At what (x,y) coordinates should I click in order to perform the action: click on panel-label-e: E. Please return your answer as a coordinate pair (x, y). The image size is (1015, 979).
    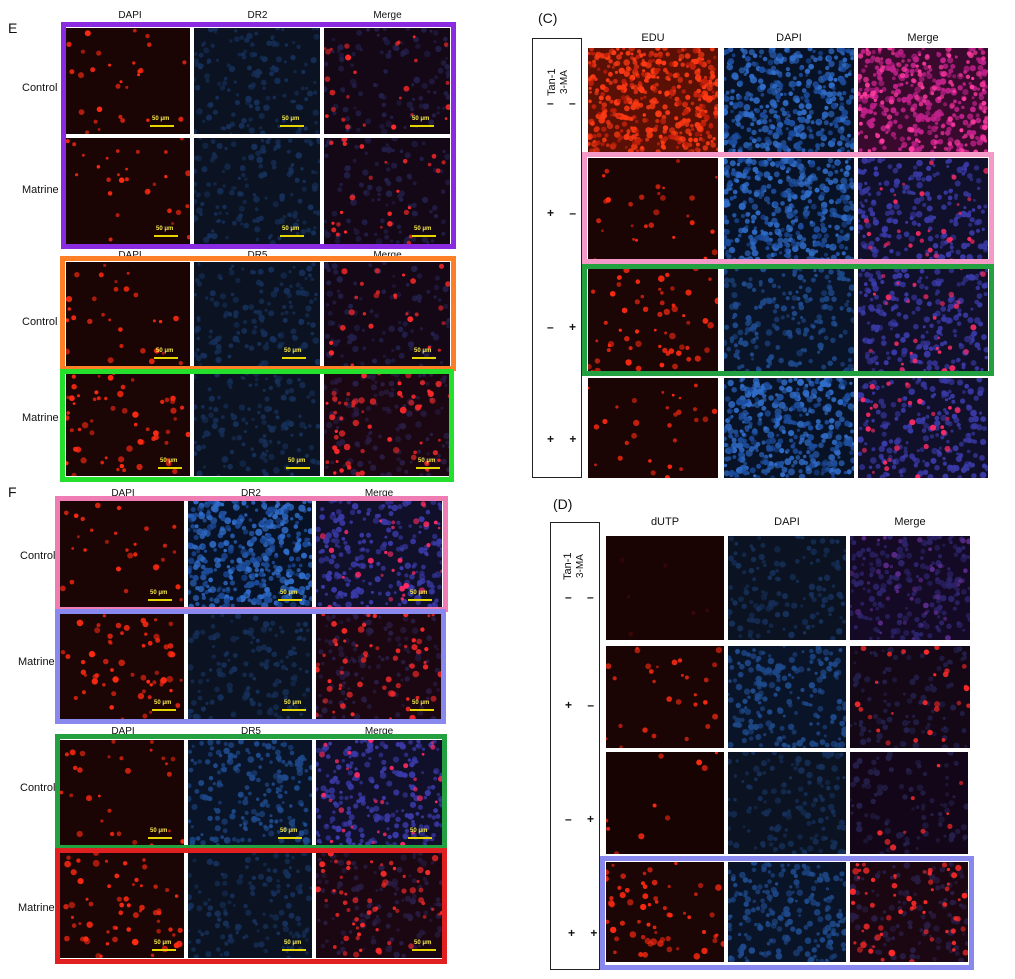
    Looking at the image, I should click on (13, 28).